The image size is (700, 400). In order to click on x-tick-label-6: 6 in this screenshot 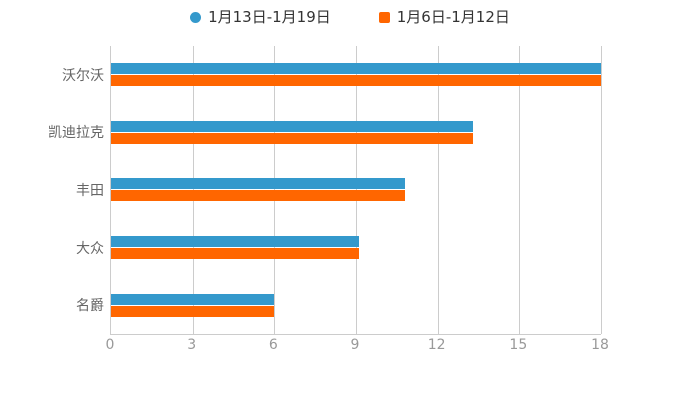, I will do `click(273, 345)`.